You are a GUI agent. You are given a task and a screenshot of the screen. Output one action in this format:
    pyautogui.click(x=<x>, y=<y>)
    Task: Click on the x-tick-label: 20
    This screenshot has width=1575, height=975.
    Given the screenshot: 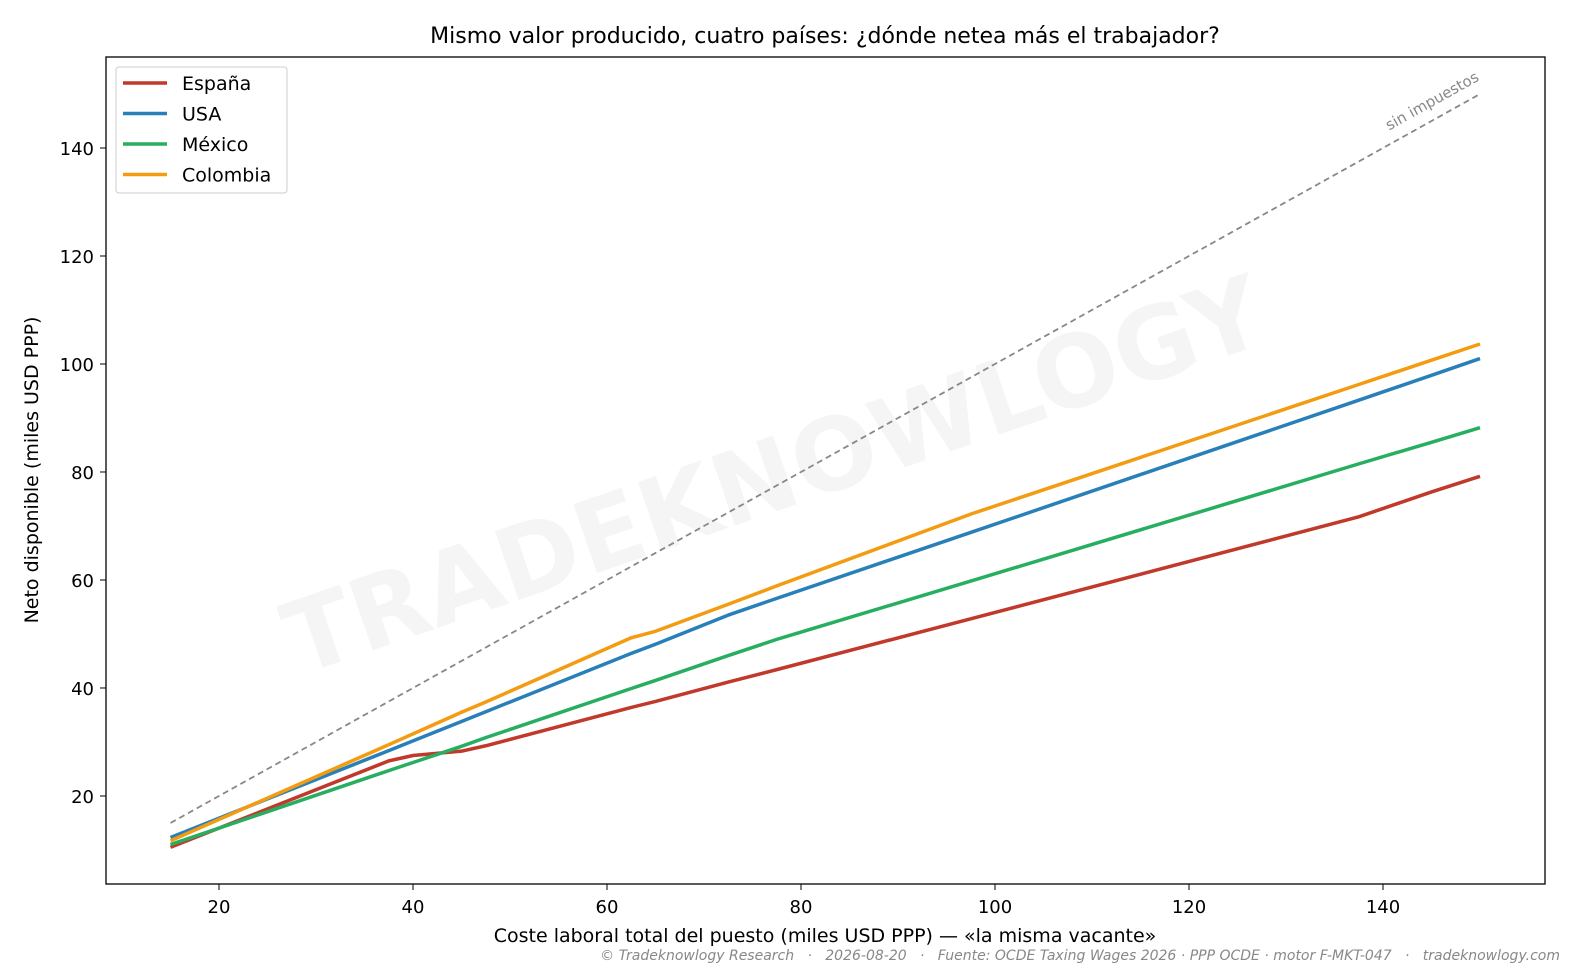 What is the action you would take?
    pyautogui.click(x=219, y=907)
    